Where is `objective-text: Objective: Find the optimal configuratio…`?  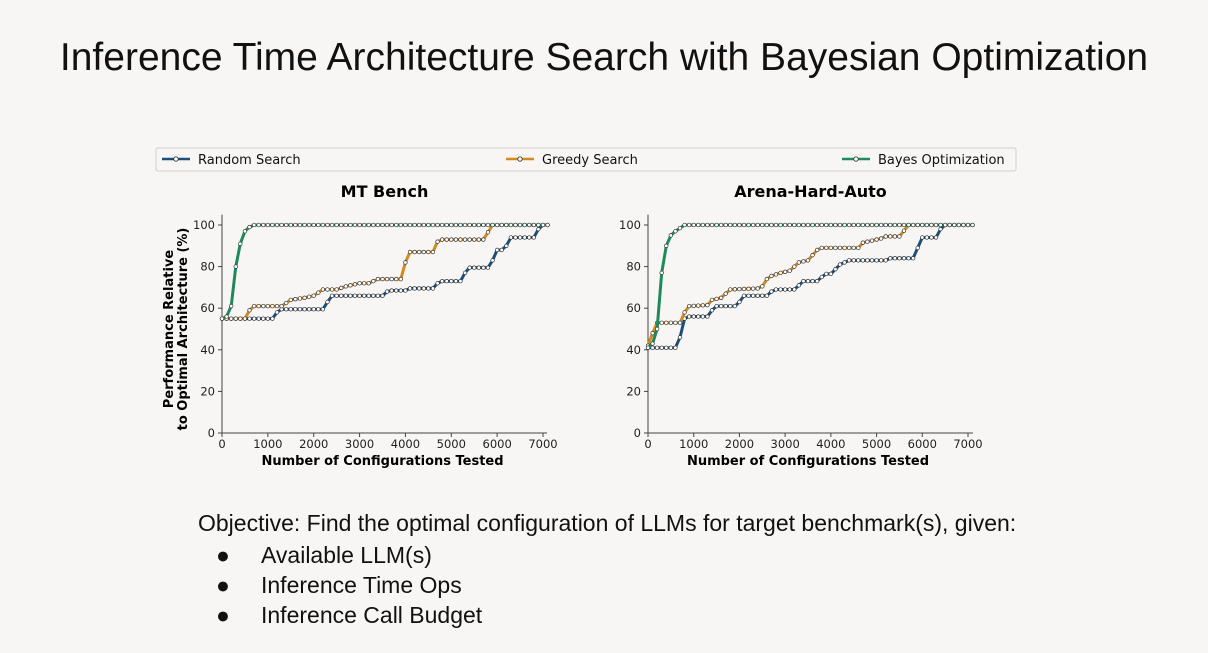
objective-text: Objective: Find the optimal configuratio… is located at coordinates (607, 523).